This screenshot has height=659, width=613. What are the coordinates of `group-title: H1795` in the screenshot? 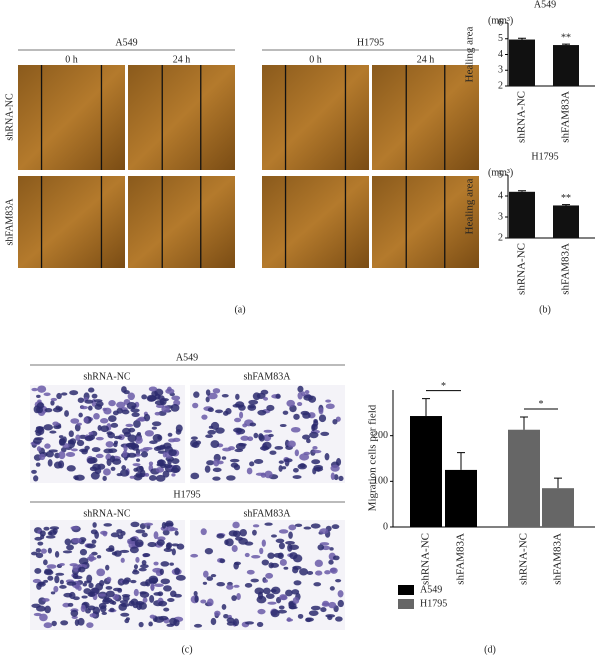 It's located at (370, 42).